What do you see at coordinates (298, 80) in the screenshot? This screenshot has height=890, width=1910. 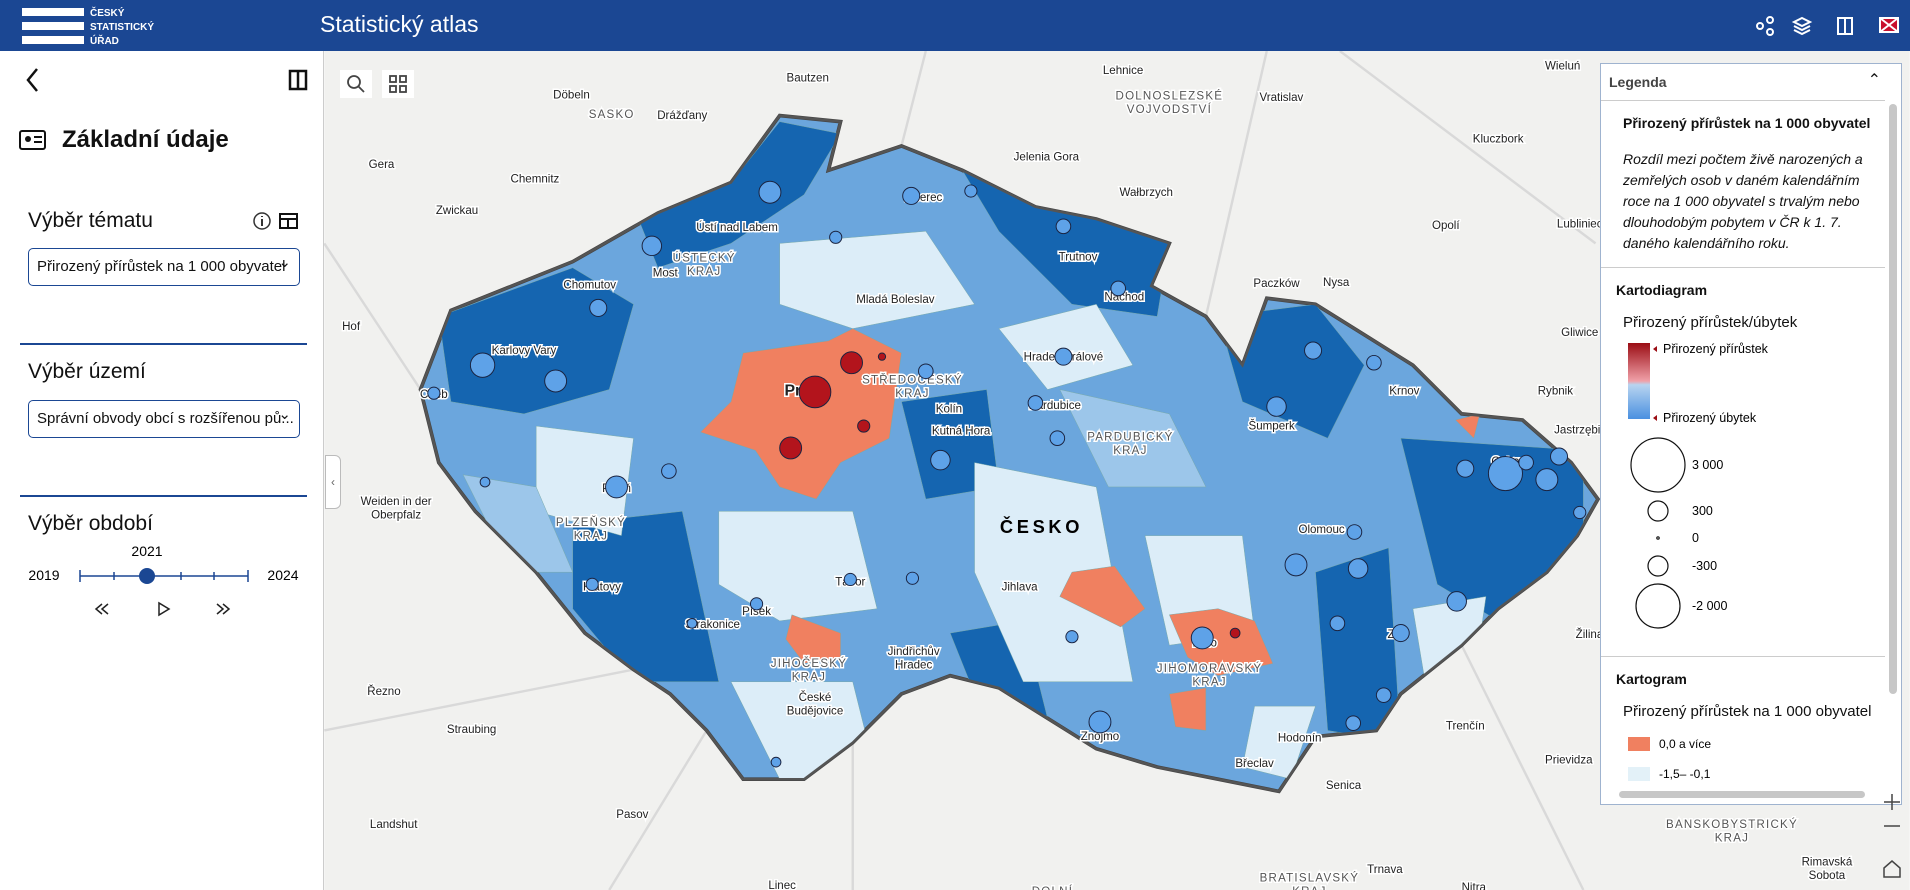 I see `panel-toggle` at bounding box center [298, 80].